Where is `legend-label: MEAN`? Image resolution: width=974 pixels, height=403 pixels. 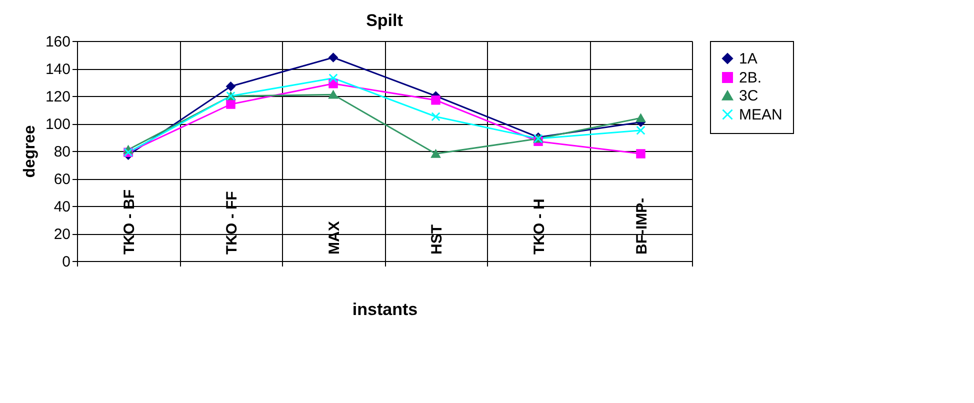
legend-label: MEAN is located at coordinates (760, 115).